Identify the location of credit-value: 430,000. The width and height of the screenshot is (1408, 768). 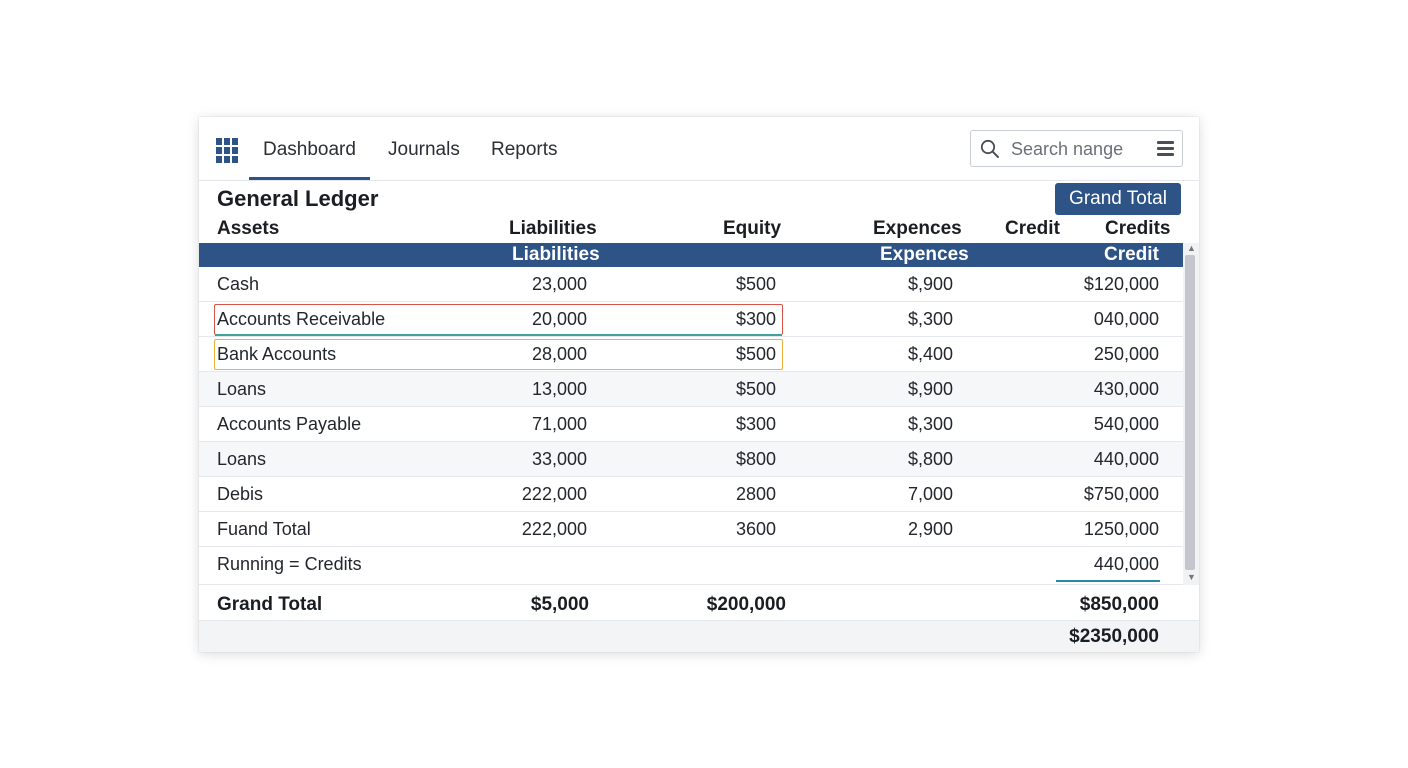
(1126, 389).